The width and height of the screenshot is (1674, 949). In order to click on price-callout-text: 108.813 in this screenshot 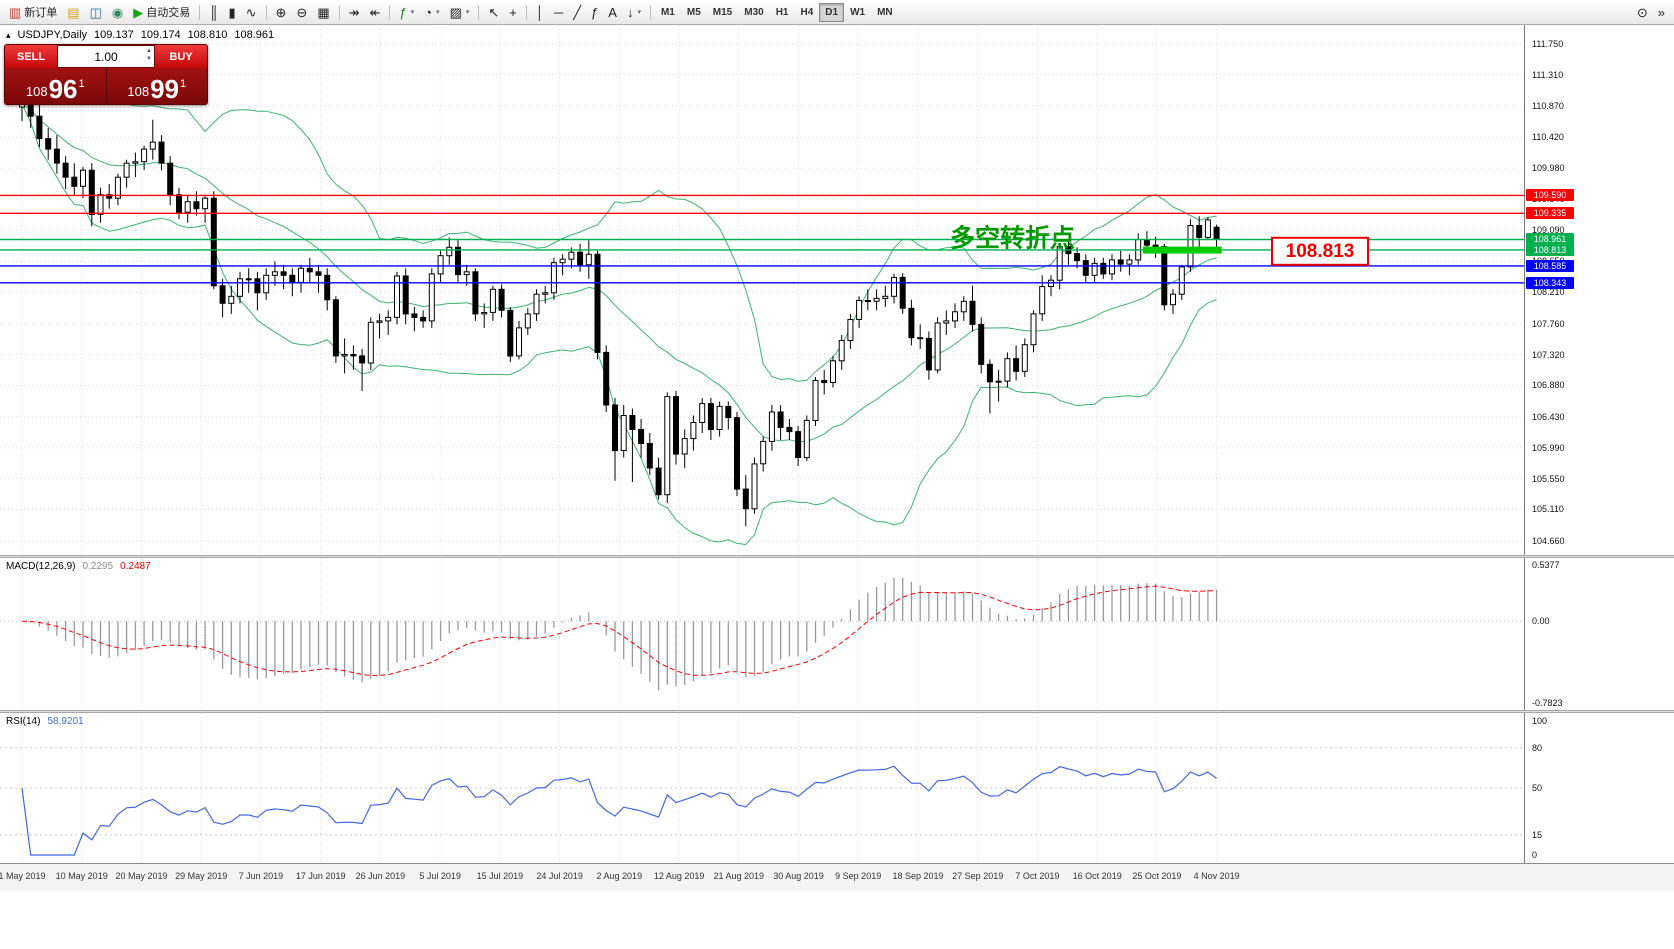, I will do `click(1320, 251)`.